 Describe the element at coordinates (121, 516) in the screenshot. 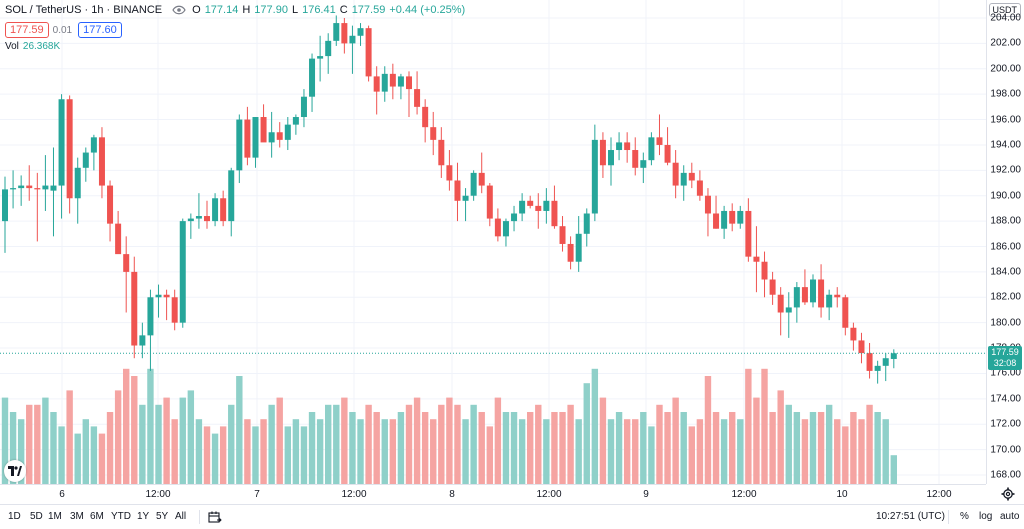

I see `range-button-ytd: YTD` at that location.